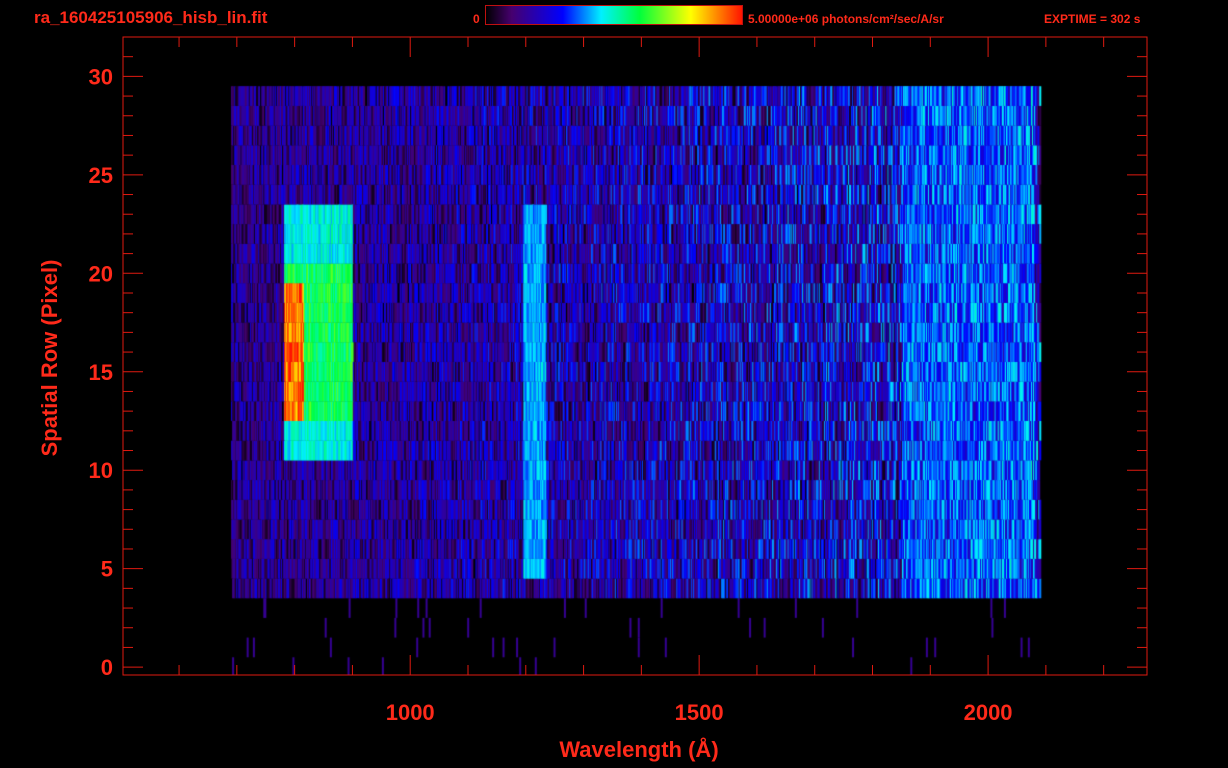 This screenshot has height=768, width=1228. I want to click on y-tick-label: 15, so click(101, 372).